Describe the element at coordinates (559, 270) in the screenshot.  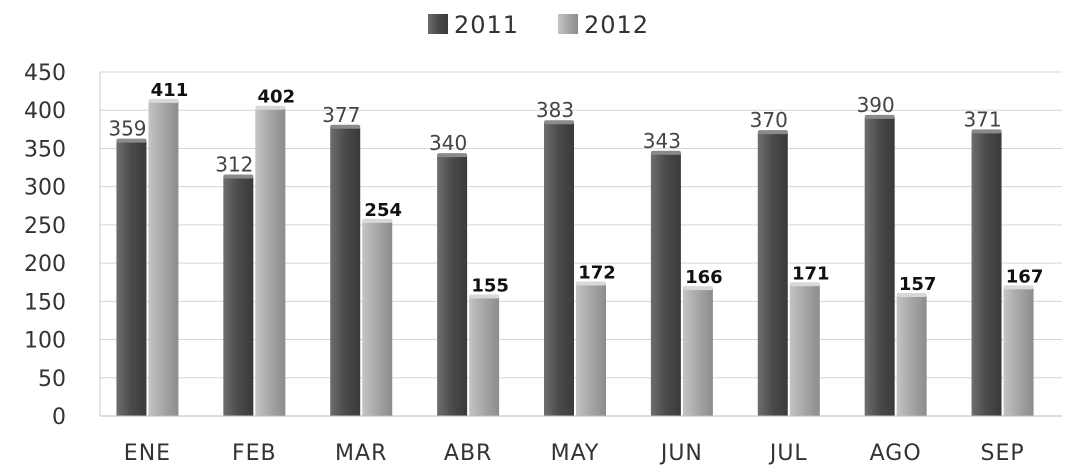
I see `bar-2011-MAY` at that location.